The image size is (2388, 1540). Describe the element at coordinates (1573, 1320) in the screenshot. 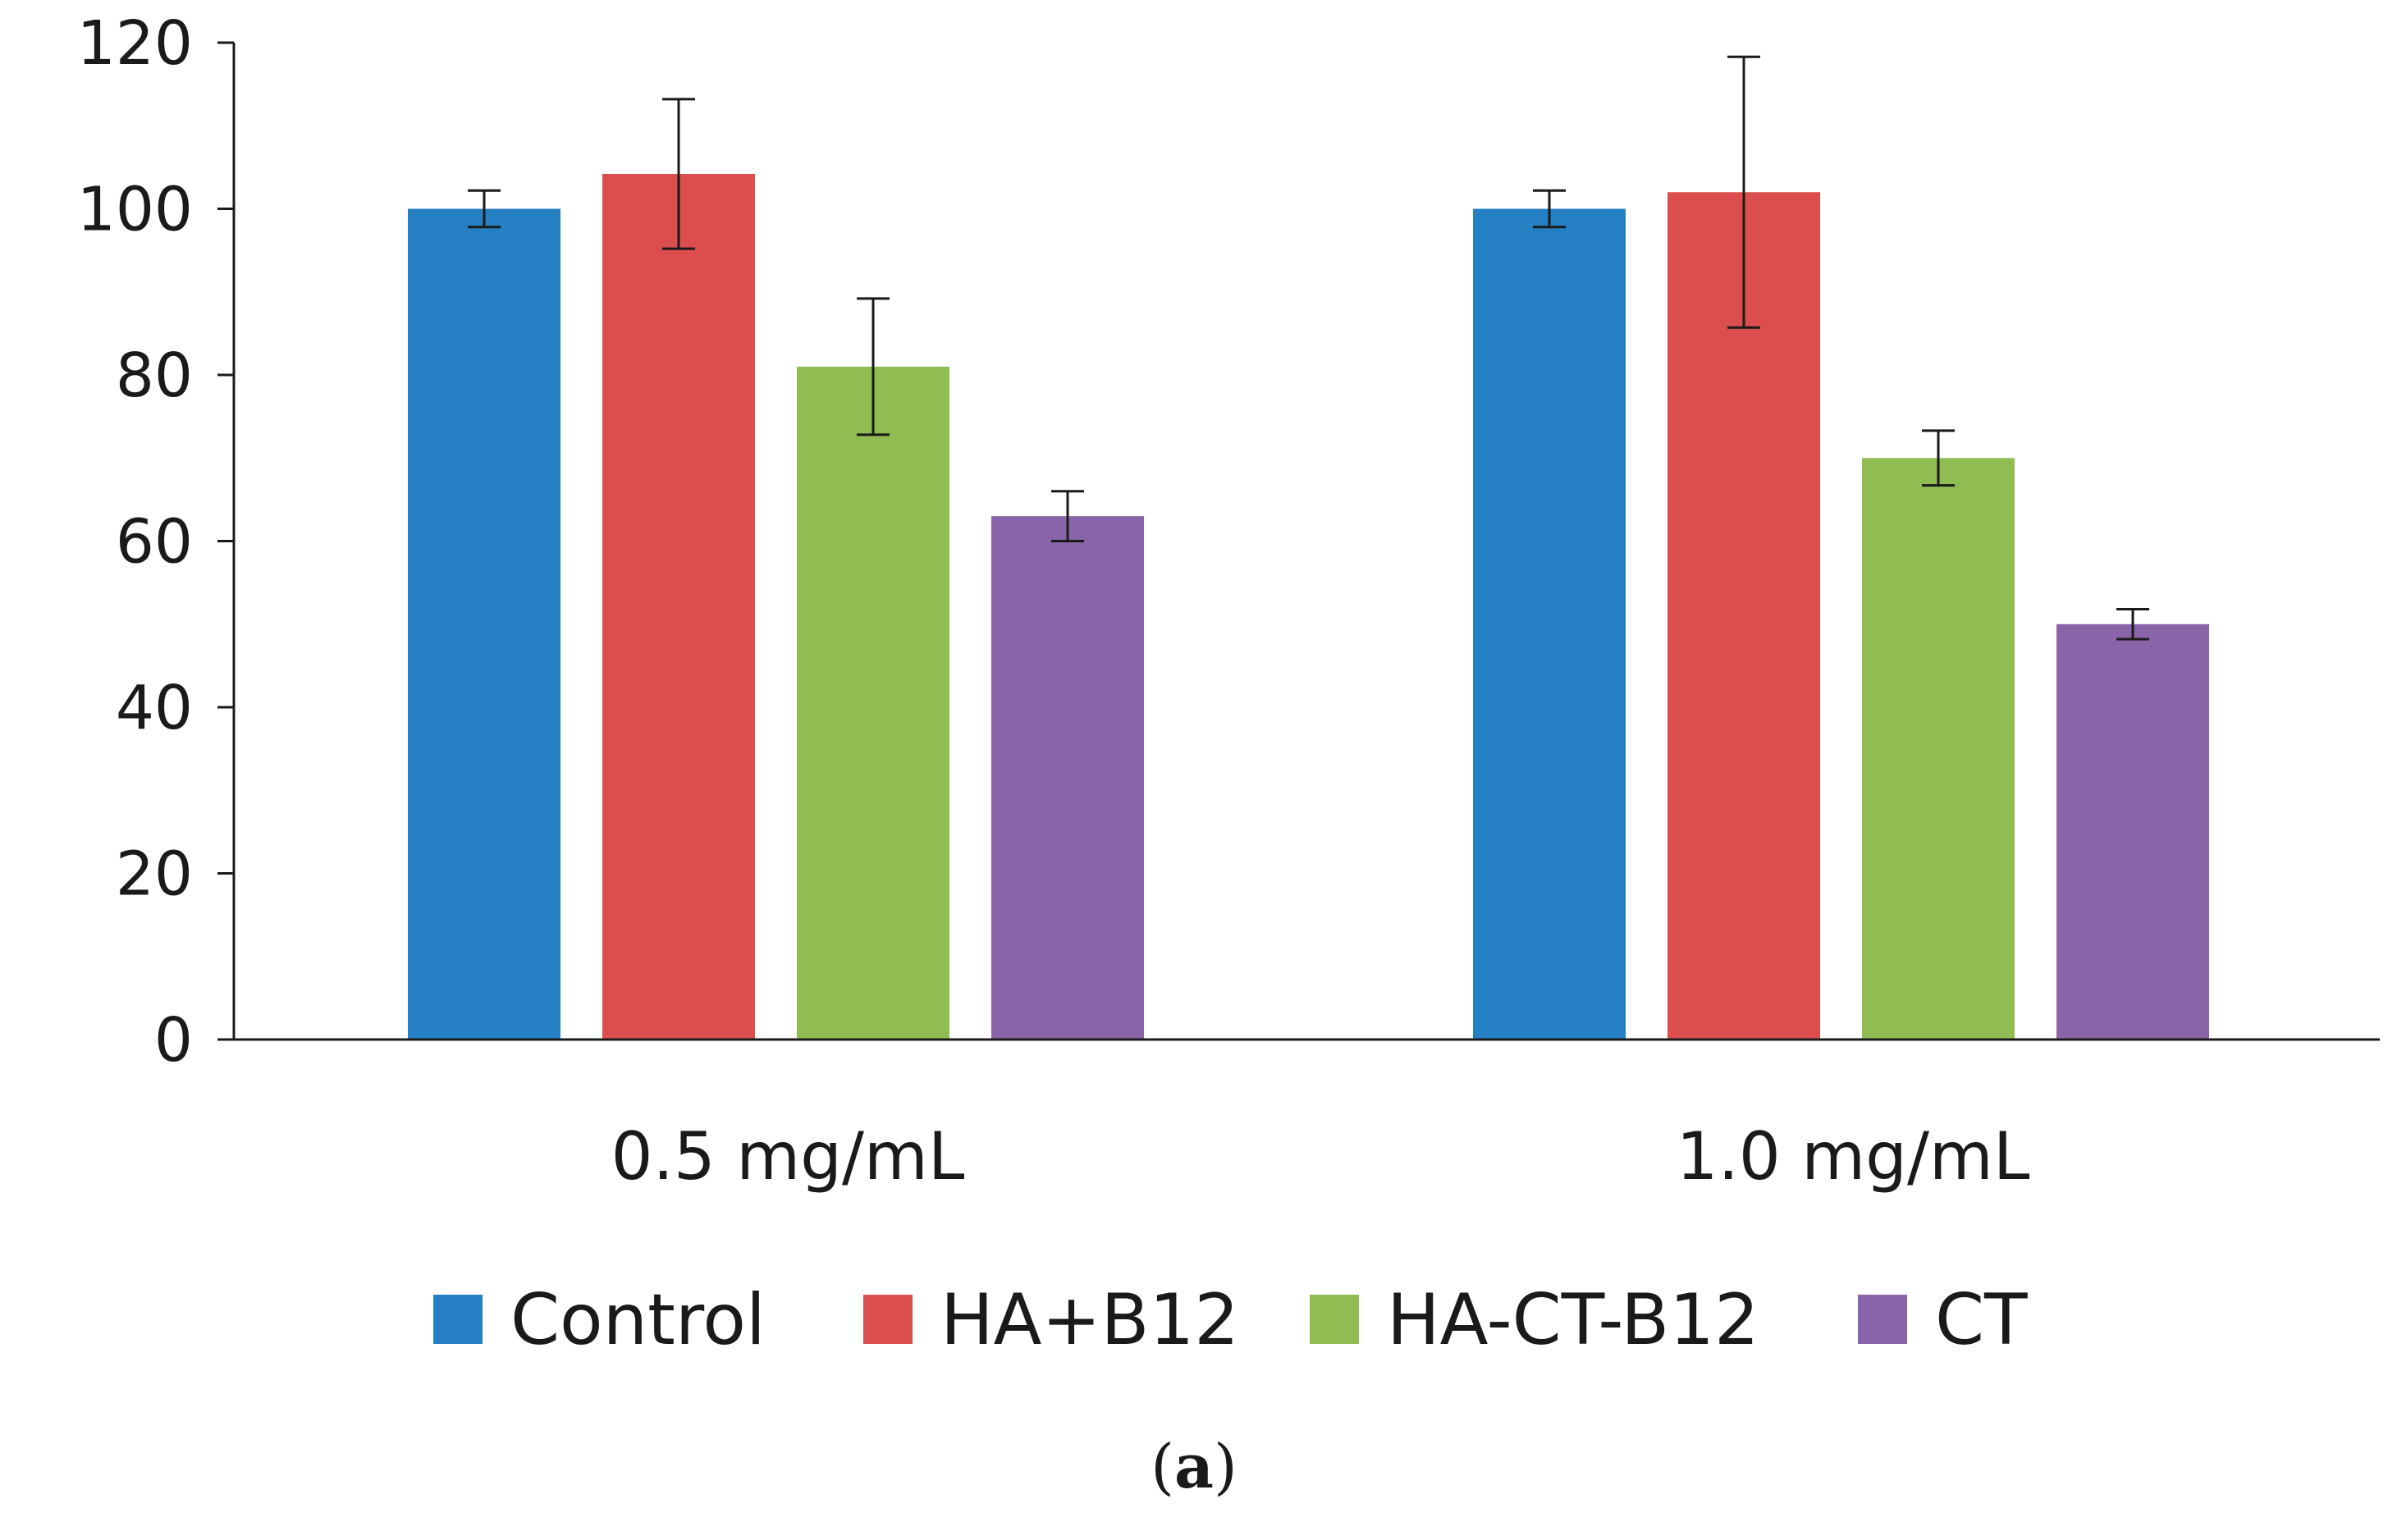

I see `legend-label: HA-CT-B12` at that location.